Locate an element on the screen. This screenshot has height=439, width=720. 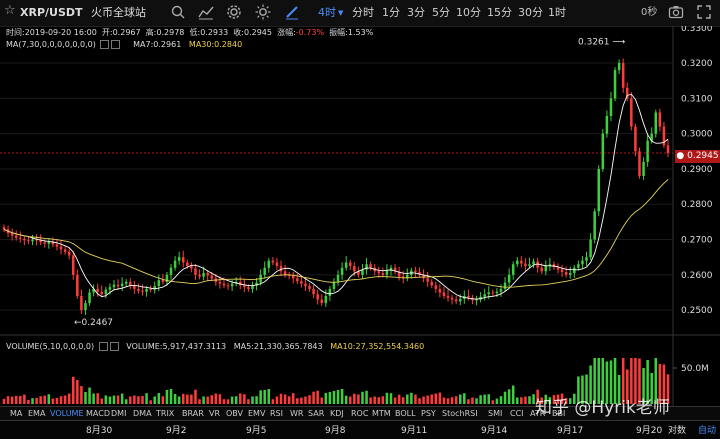
indicator-vr: VR is located at coordinates (215, 413).